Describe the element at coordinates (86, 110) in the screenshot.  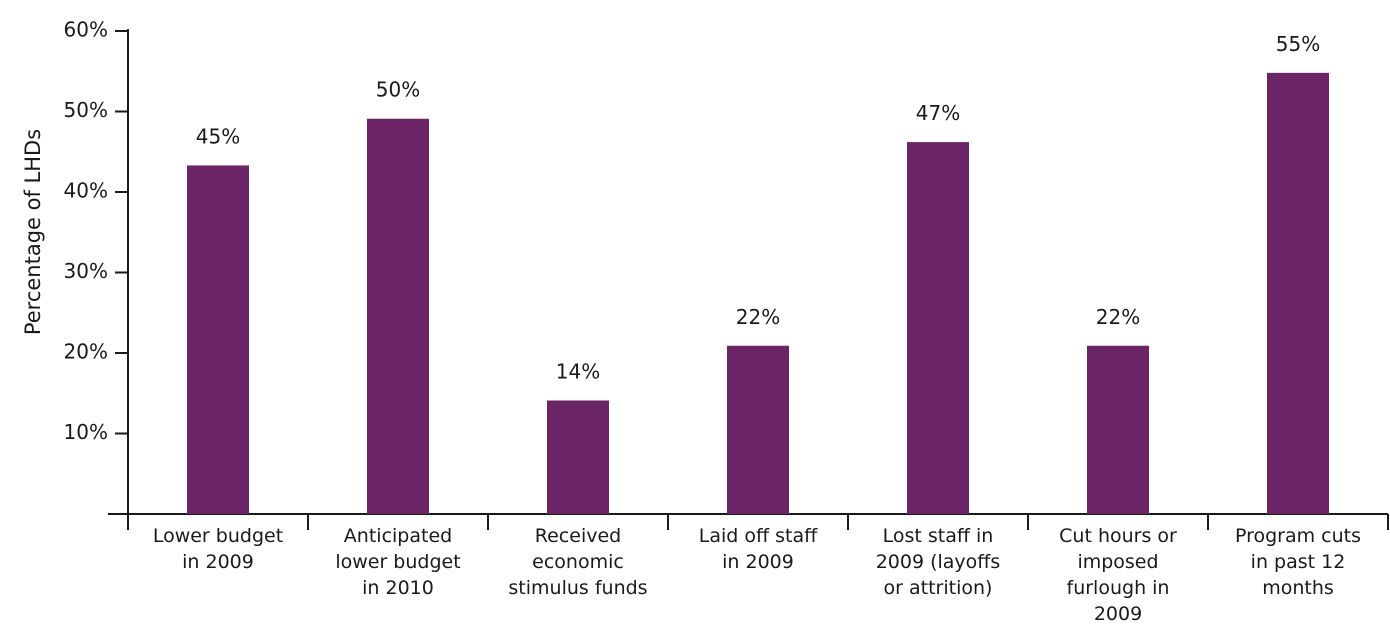
I see `y-tick-label: 50%` at that location.